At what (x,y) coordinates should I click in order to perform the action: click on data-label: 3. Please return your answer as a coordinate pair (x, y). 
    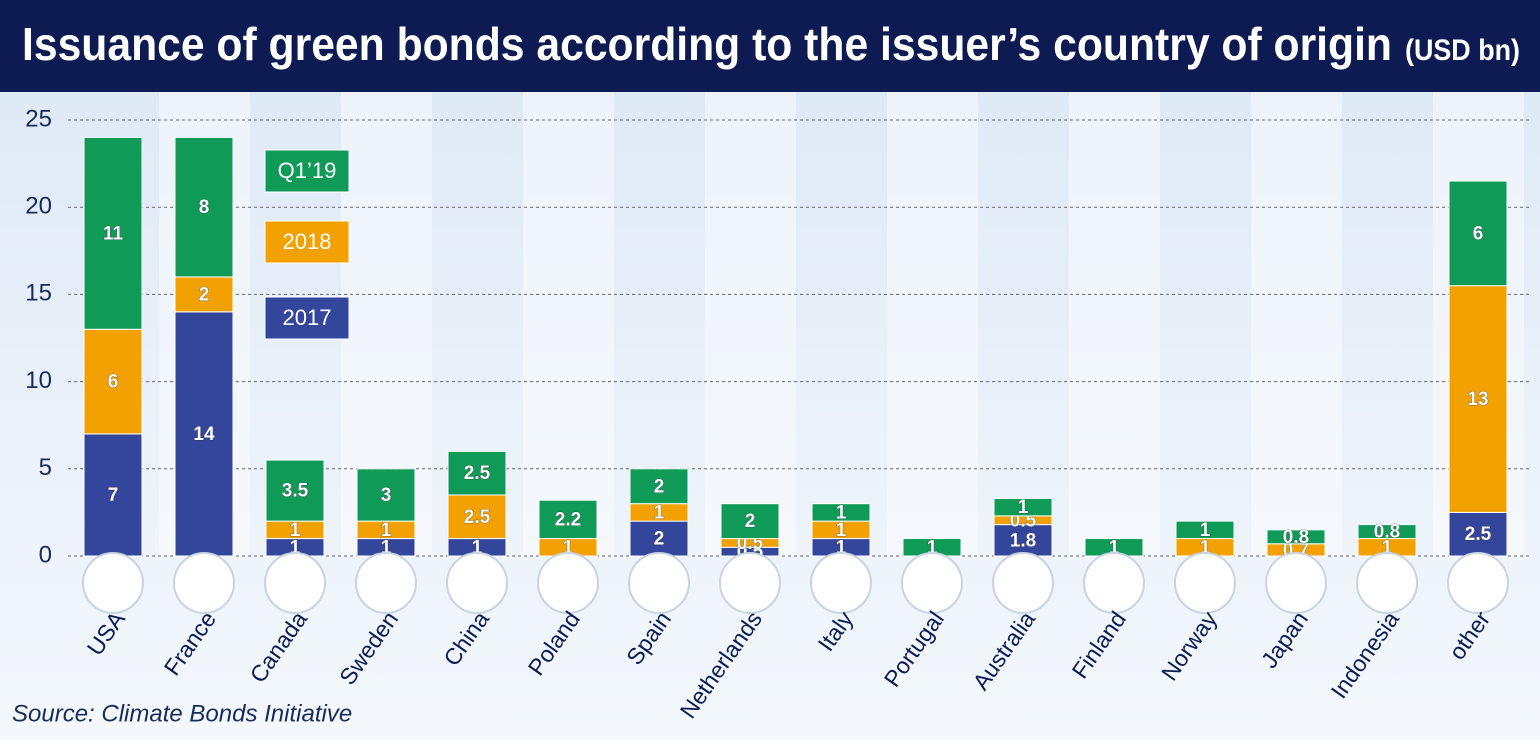
    Looking at the image, I should click on (386, 495).